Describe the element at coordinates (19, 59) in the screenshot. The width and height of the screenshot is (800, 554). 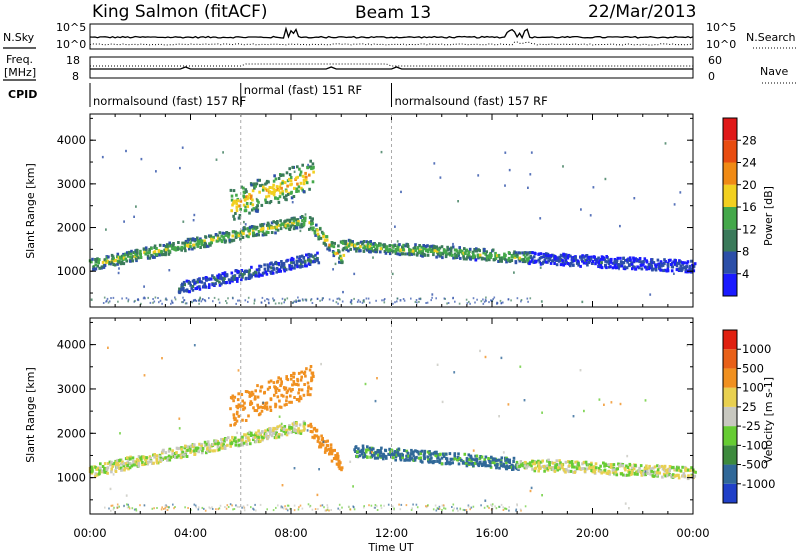
I see `freq-label: Freq.` at that location.